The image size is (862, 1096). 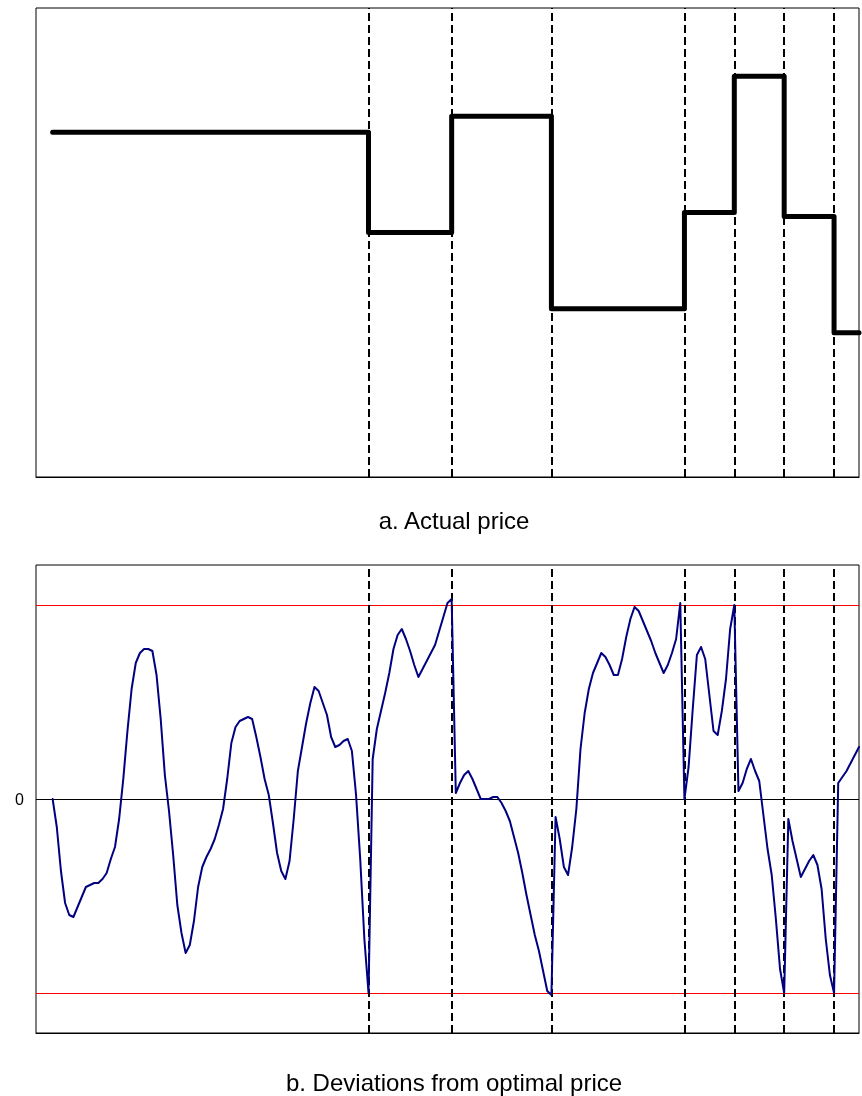 I want to click on text: a. Actual price, so click(x=454, y=520).